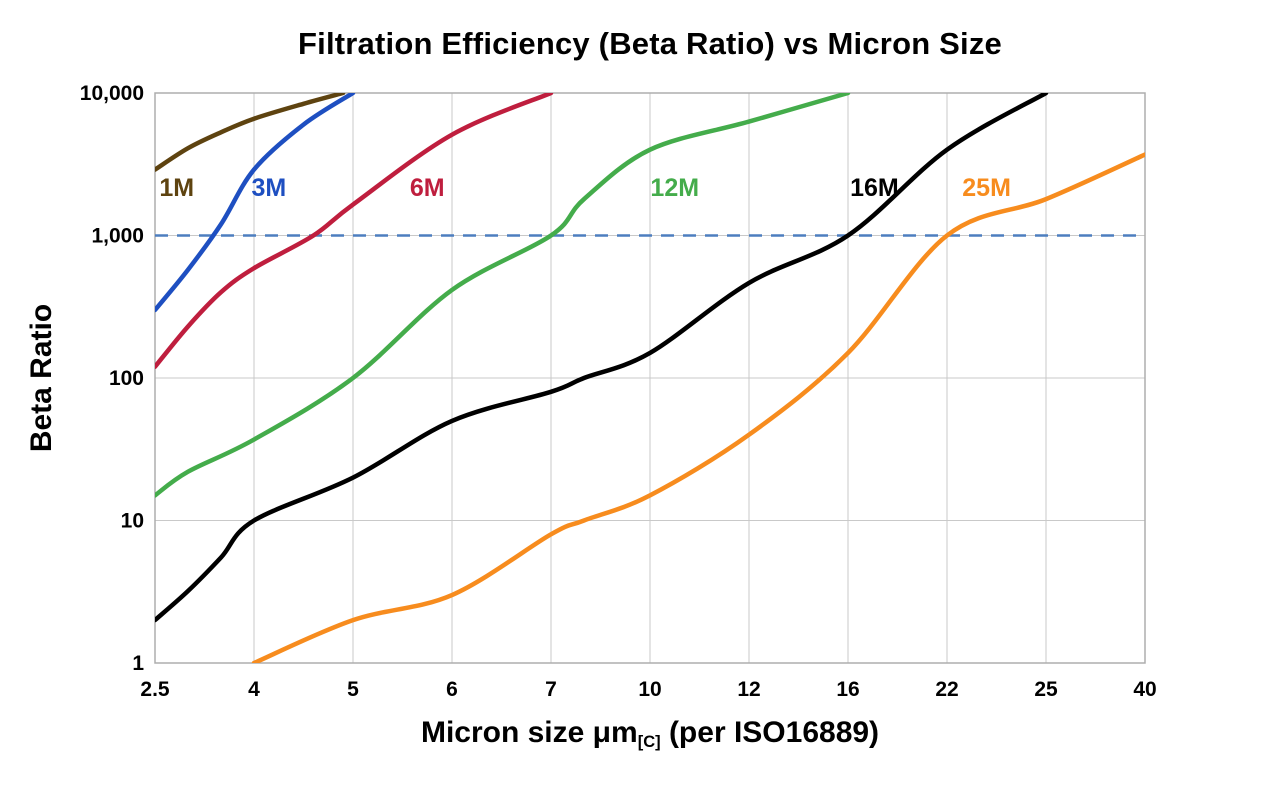 The image size is (1272, 790). Describe the element at coordinates (748, 689) in the screenshot. I see `x-tick-label: 12` at that location.